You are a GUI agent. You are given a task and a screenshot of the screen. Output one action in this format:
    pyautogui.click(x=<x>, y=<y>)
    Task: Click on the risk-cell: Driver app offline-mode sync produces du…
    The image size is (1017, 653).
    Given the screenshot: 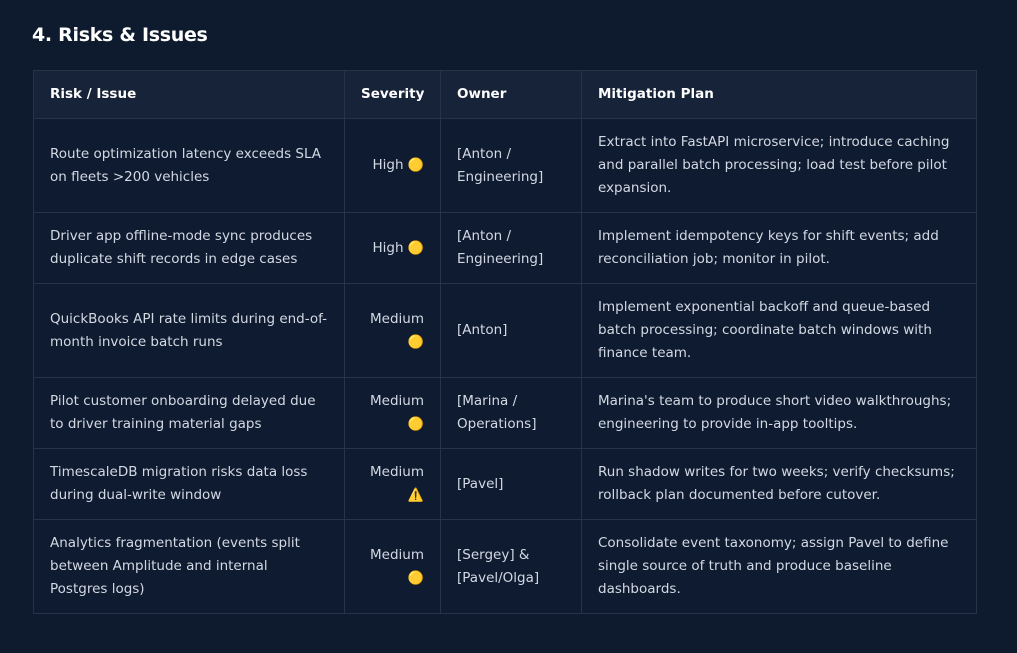 What is the action you would take?
    pyautogui.click(x=189, y=248)
    